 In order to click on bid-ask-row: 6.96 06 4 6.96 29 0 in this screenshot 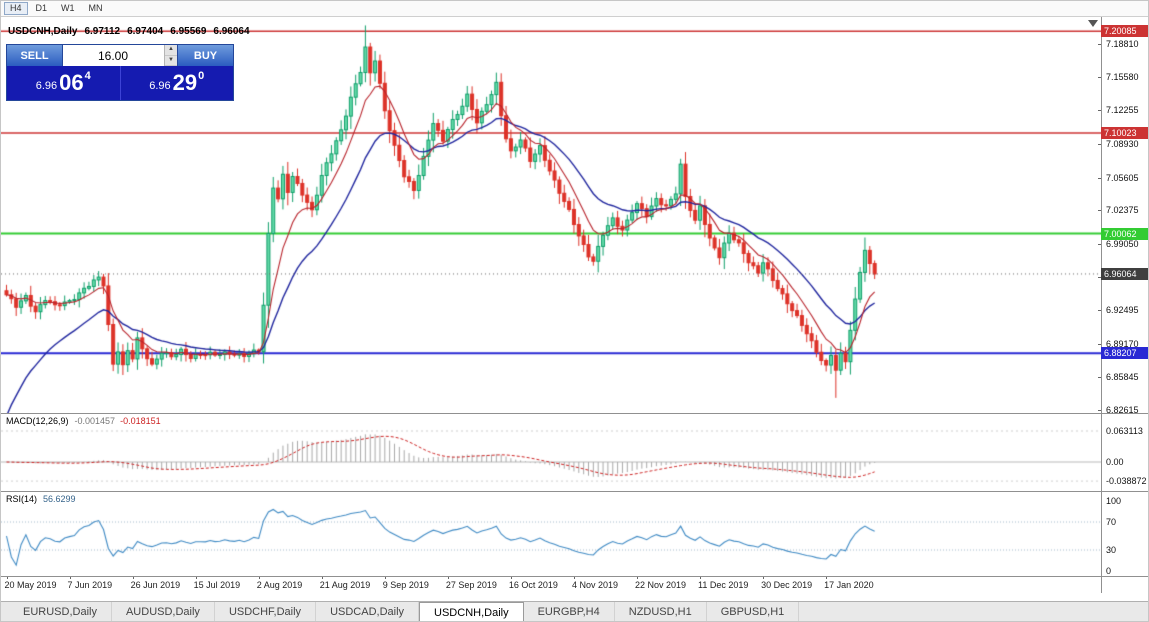, I will do `click(120, 83)`.